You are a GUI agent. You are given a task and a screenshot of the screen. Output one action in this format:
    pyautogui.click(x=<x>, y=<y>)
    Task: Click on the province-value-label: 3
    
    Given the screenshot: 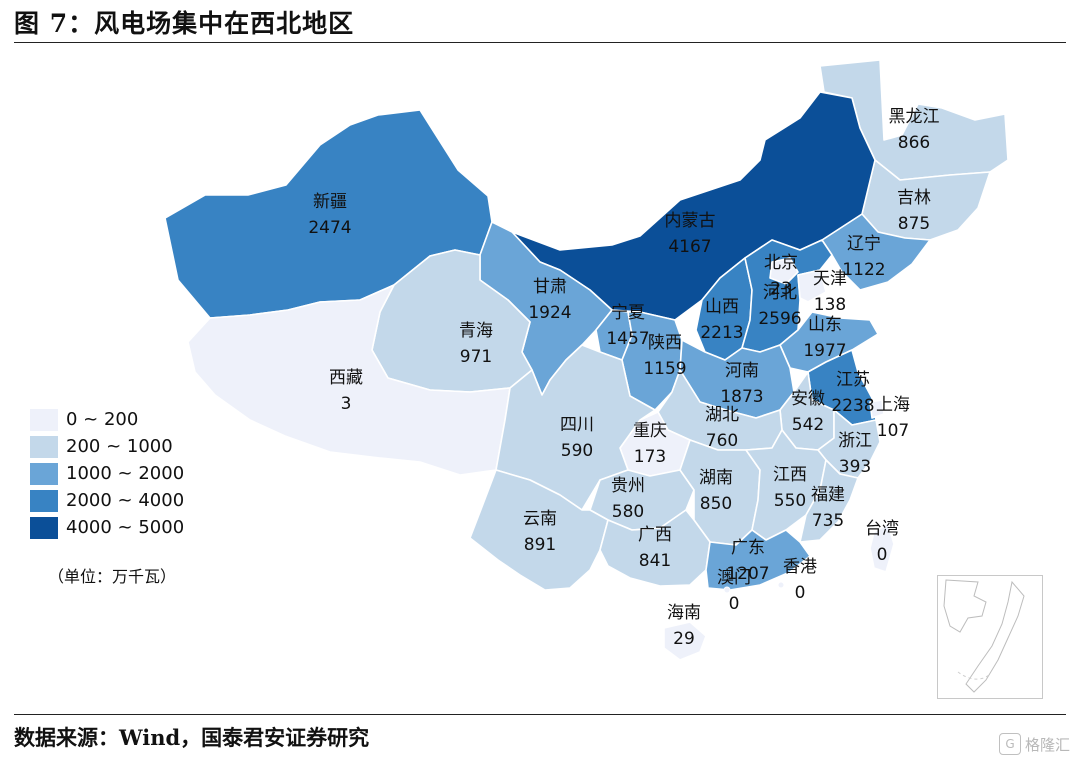 What is the action you would take?
    pyautogui.click(x=346, y=404)
    